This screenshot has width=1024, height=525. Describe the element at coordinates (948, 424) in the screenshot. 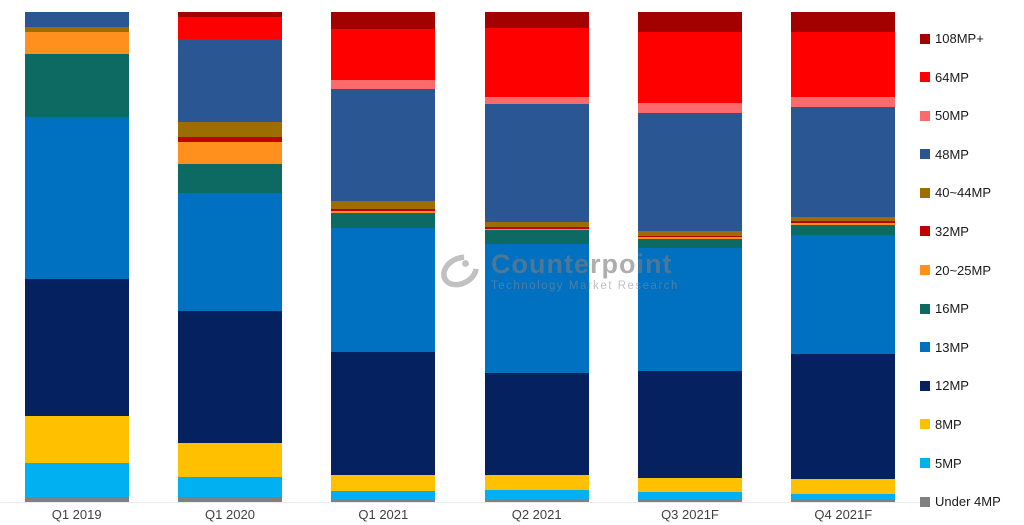

I see `legend-label: 8MP` at that location.